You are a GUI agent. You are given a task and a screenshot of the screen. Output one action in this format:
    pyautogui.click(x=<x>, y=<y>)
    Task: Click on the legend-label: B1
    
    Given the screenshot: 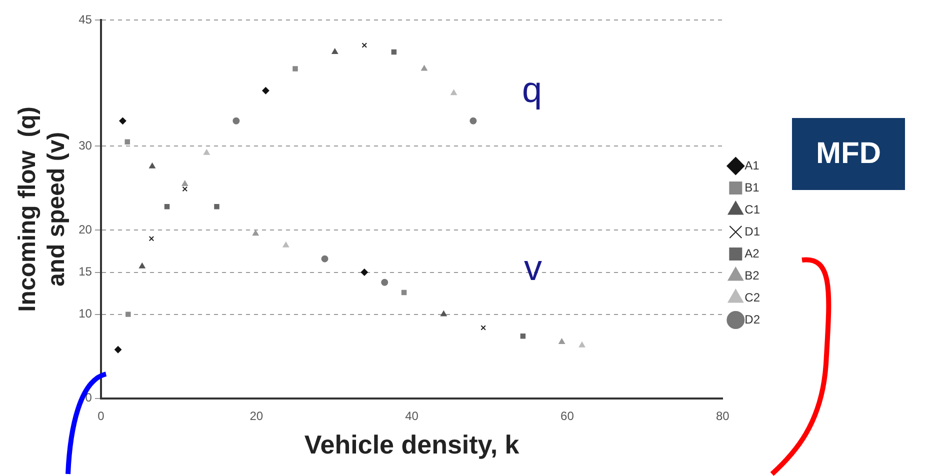 What is the action you would take?
    pyautogui.click(x=752, y=187)
    